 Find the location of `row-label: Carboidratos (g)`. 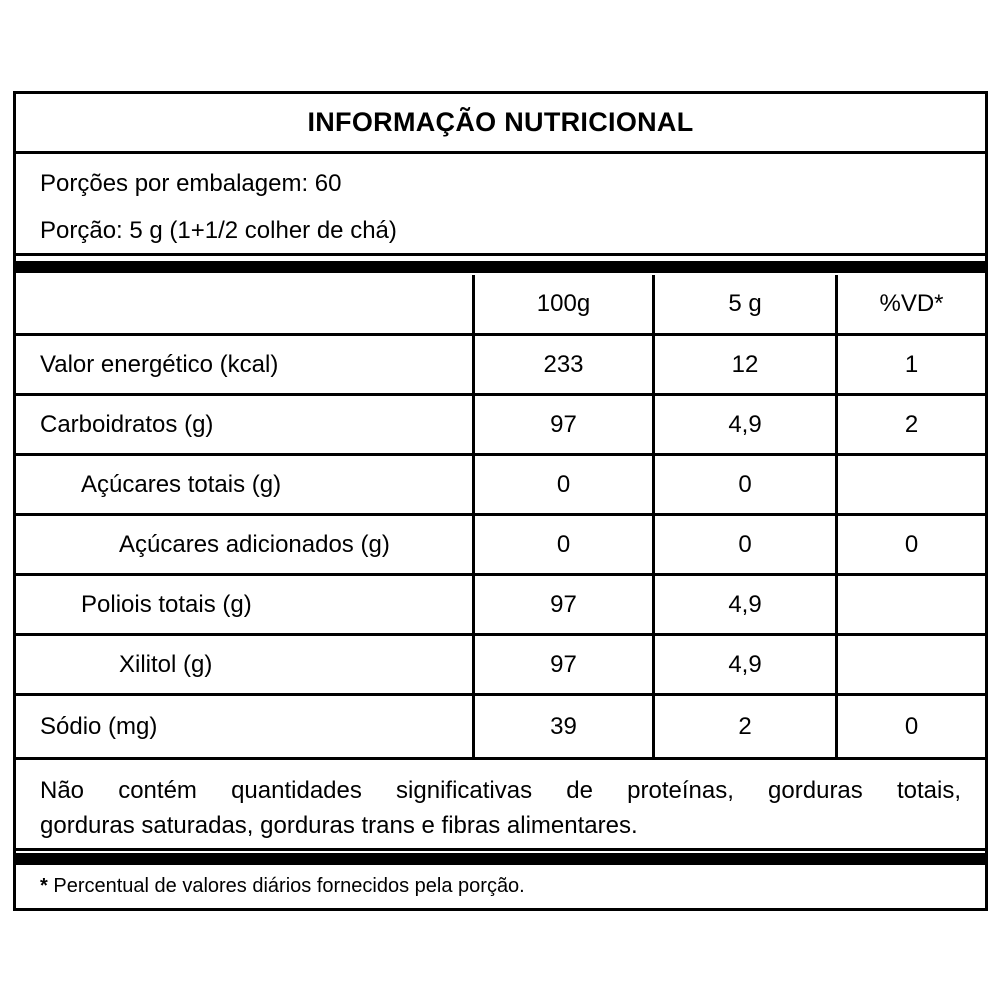

row-label: Carboidratos (g) is located at coordinates (127, 424).